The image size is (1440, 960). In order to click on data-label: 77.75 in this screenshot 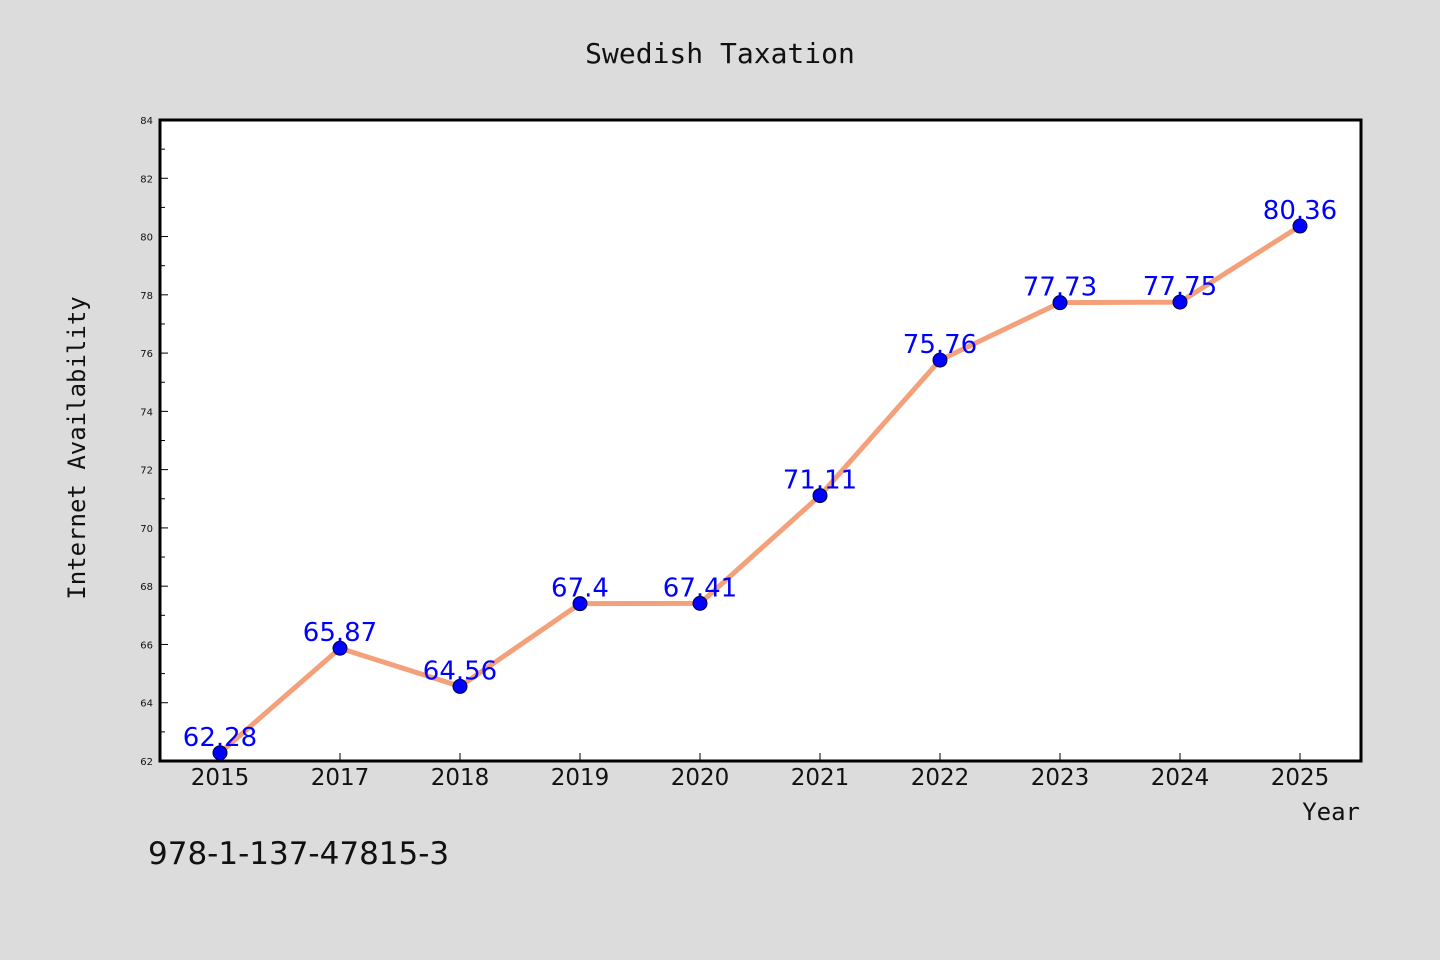, I will do `click(1180, 287)`.